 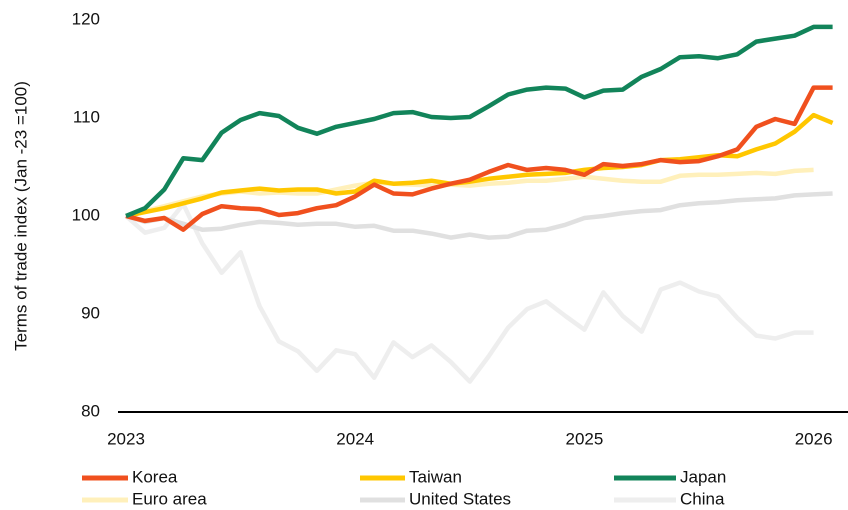 What do you see at coordinates (169, 498) in the screenshot?
I see `legend-label: Euro area` at bounding box center [169, 498].